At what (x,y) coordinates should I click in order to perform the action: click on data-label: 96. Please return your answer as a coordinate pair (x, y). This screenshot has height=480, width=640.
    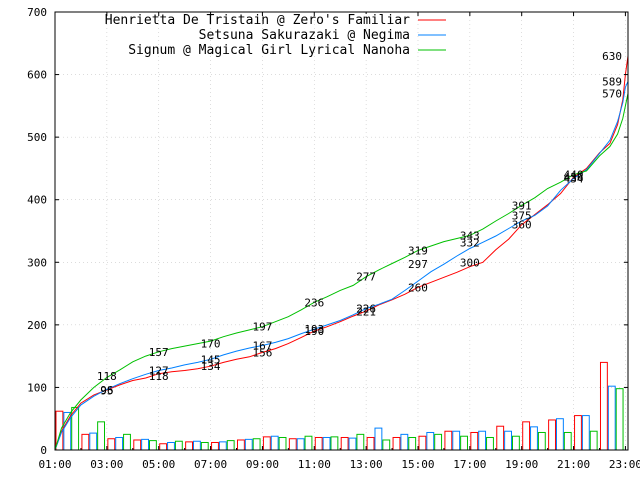
    Looking at the image, I should click on (106, 390).